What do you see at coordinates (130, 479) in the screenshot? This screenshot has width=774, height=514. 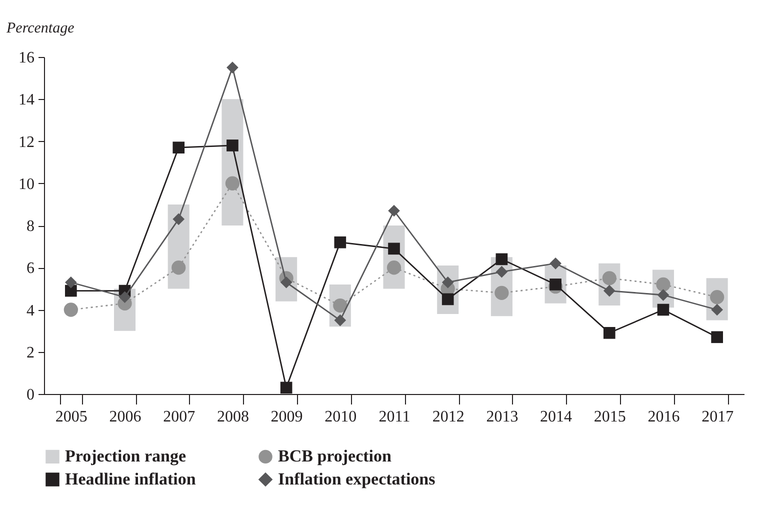 I see `legend-label: Headline inflation` at bounding box center [130, 479].